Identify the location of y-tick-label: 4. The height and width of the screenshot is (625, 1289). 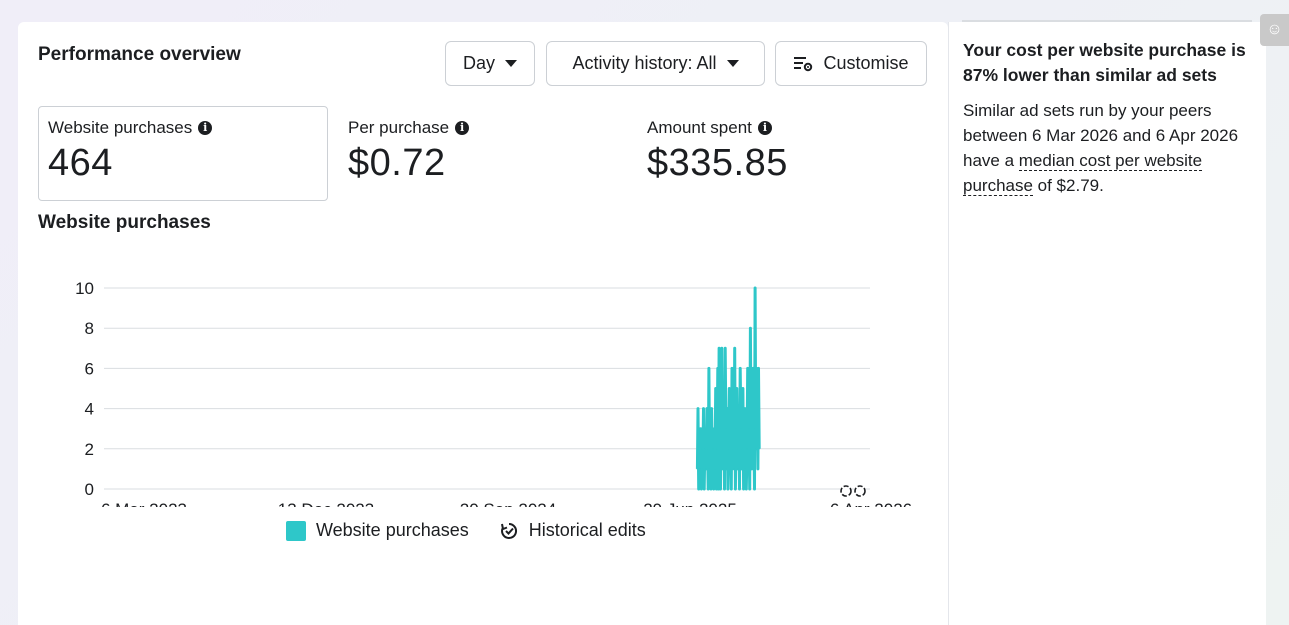
(89, 409).